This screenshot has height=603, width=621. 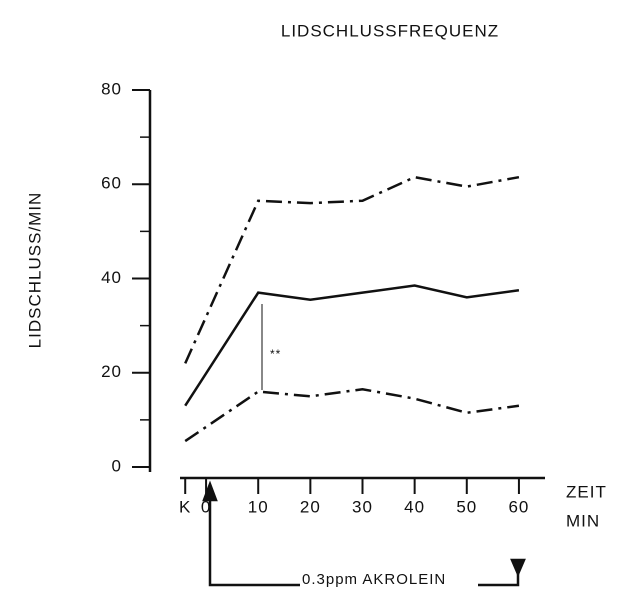 What do you see at coordinates (518, 506) in the screenshot?
I see `x-tick-label: 60` at bounding box center [518, 506].